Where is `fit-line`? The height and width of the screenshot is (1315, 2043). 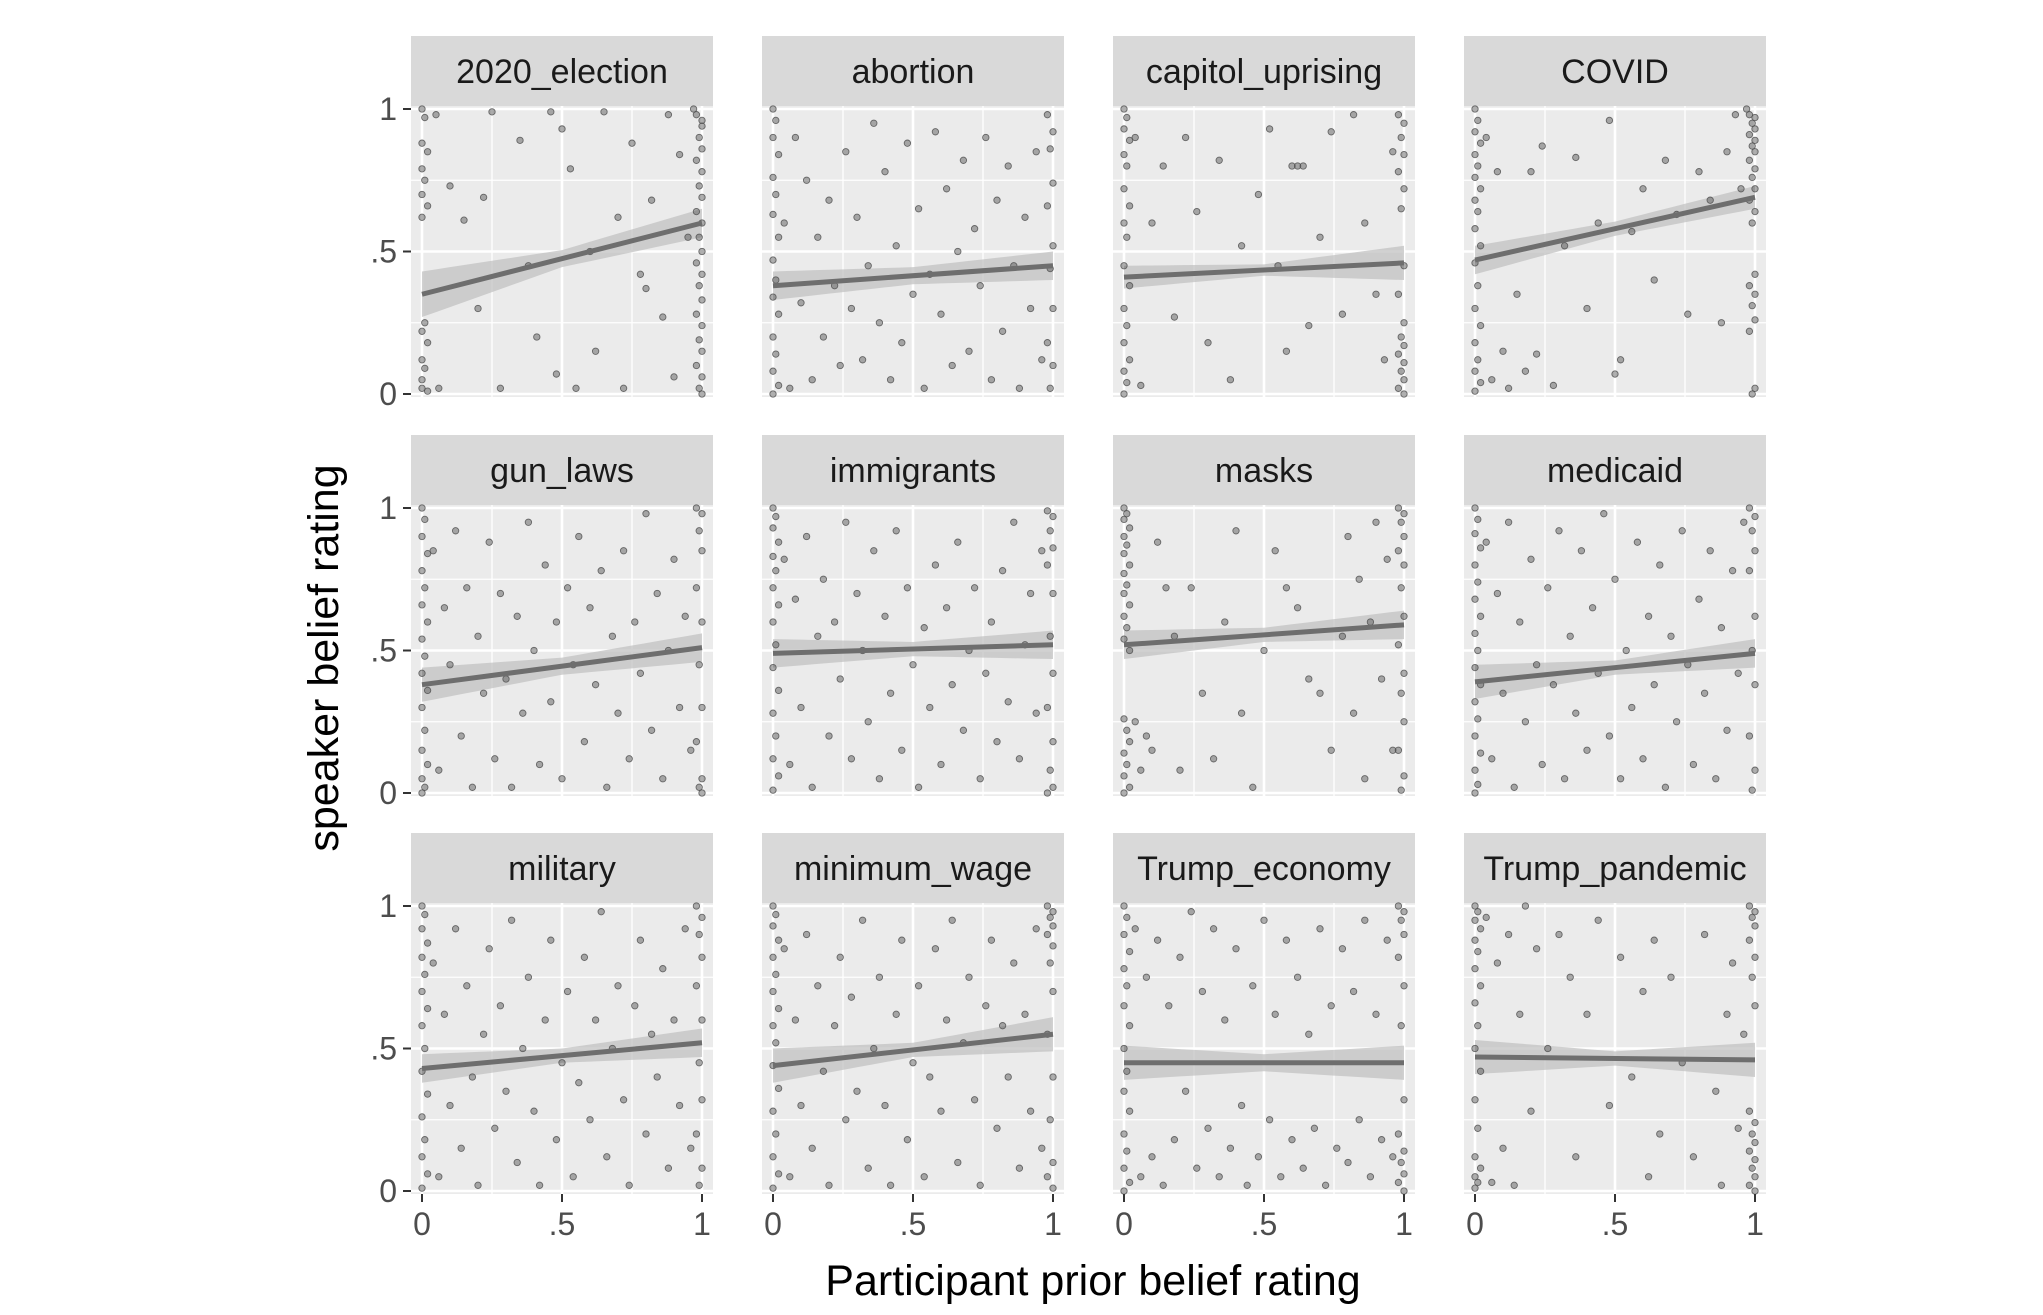
fit-line is located at coordinates (1615, 228).